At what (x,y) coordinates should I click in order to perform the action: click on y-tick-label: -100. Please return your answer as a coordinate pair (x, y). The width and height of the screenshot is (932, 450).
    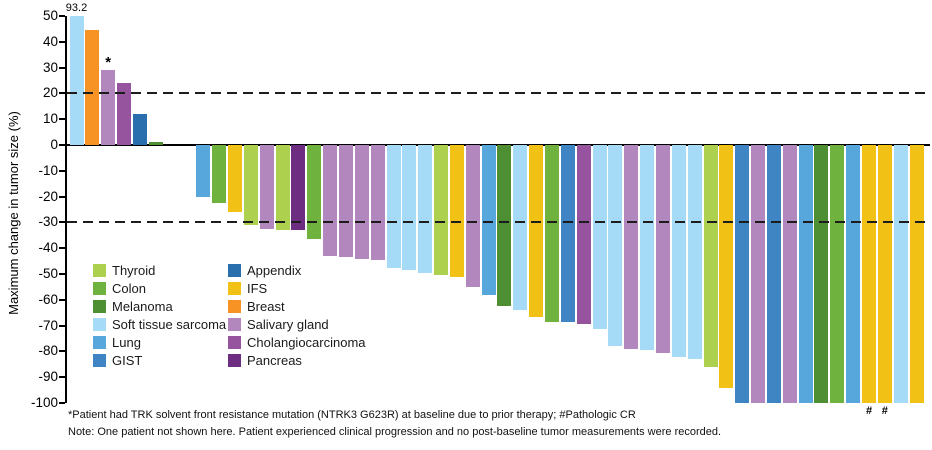
    Looking at the image, I should click on (44, 402).